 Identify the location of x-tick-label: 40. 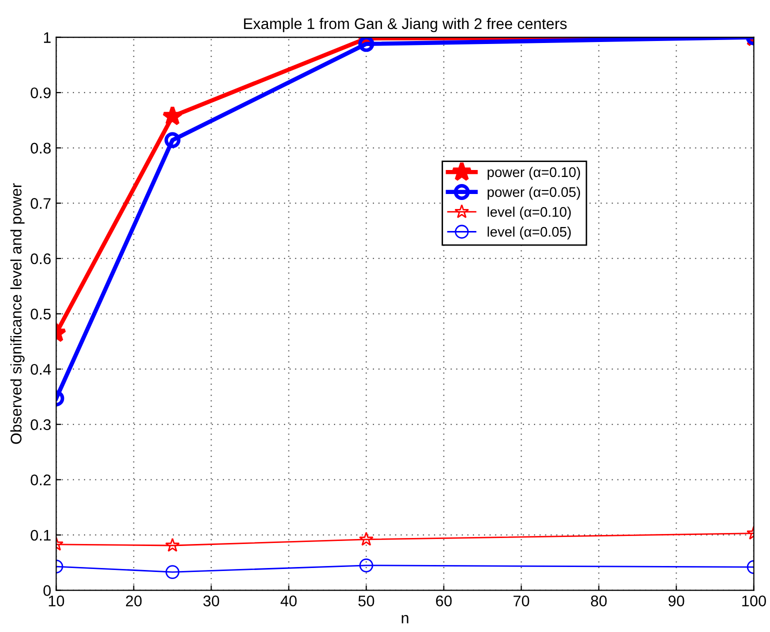
(288, 601).